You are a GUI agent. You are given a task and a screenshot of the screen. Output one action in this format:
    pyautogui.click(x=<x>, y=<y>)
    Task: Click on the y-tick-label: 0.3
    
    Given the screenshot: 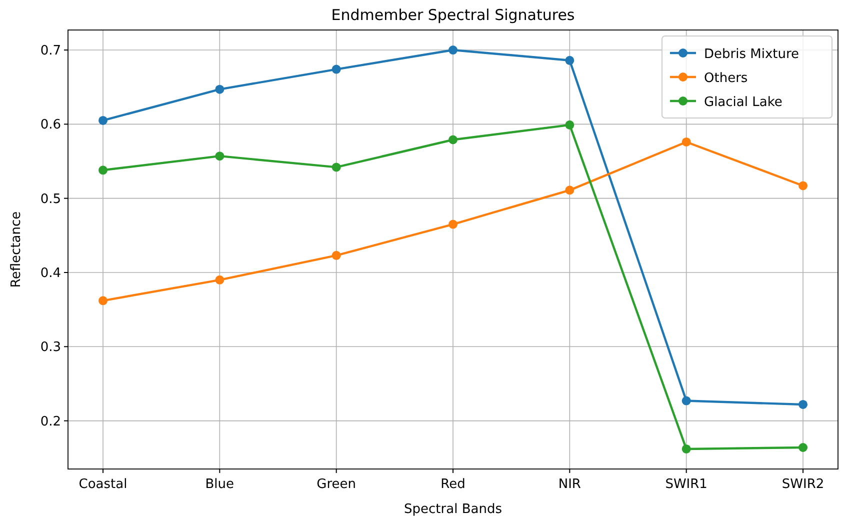 What is the action you would take?
    pyautogui.click(x=50, y=348)
    